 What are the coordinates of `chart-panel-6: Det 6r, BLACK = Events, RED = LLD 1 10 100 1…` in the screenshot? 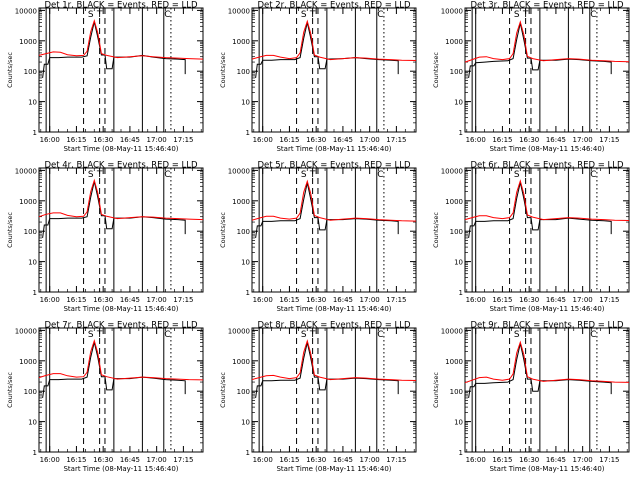 It's located at (531, 237).